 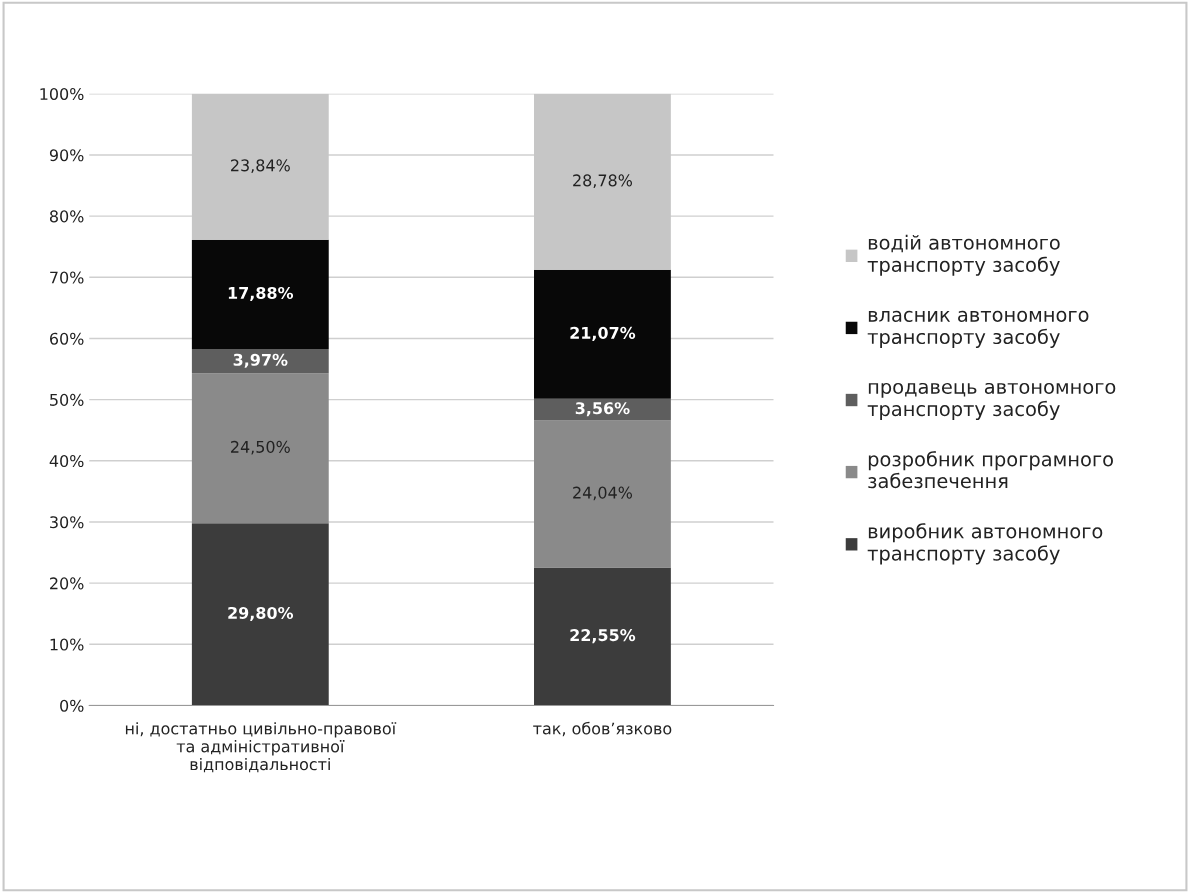 What do you see at coordinates (66, 155) in the screenshot?
I see `y-tick-label: 90%` at bounding box center [66, 155].